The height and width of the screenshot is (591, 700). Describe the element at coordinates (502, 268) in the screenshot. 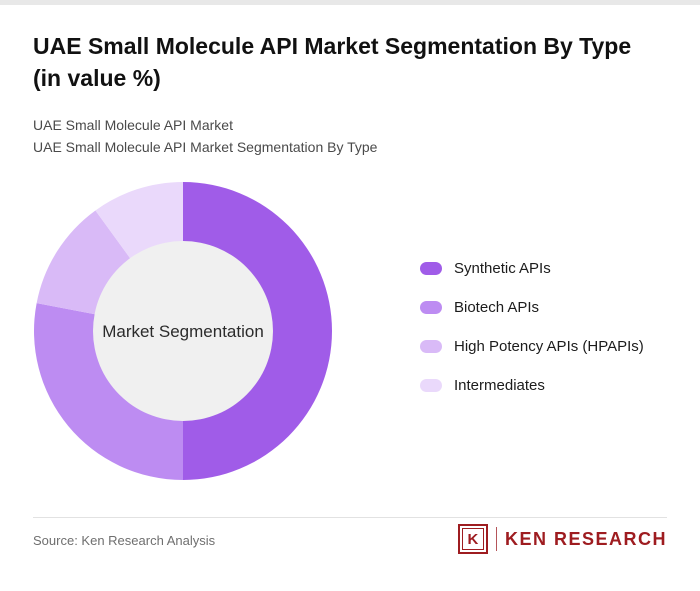

I see `legend-label: Synthetic APIs` at that location.